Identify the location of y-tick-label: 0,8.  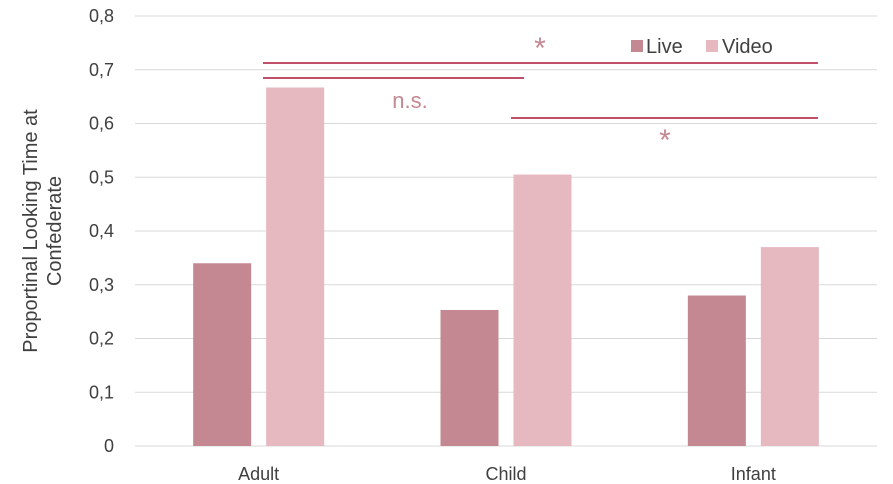
(101, 16).